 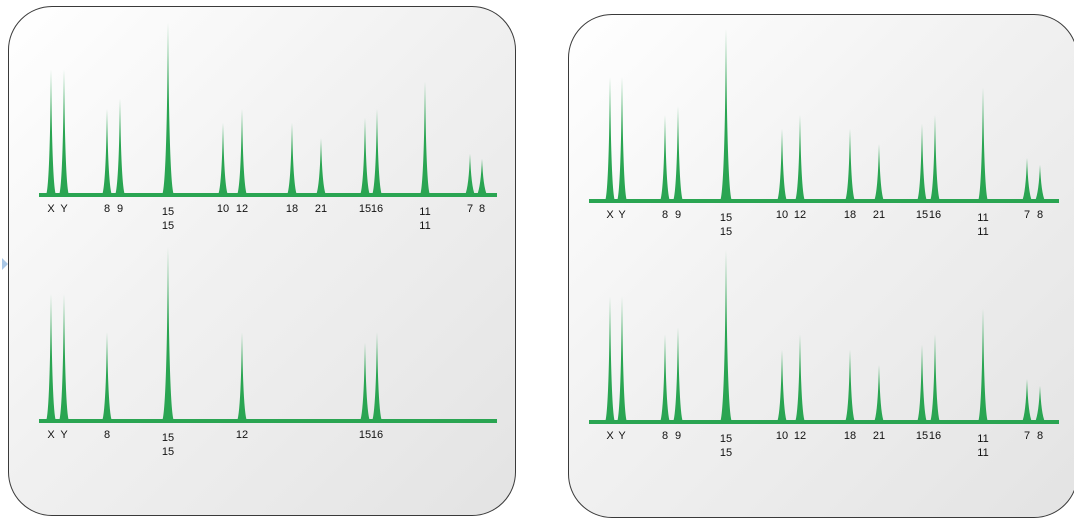 I want to click on side-marker-triangle-icon, so click(x=5, y=264).